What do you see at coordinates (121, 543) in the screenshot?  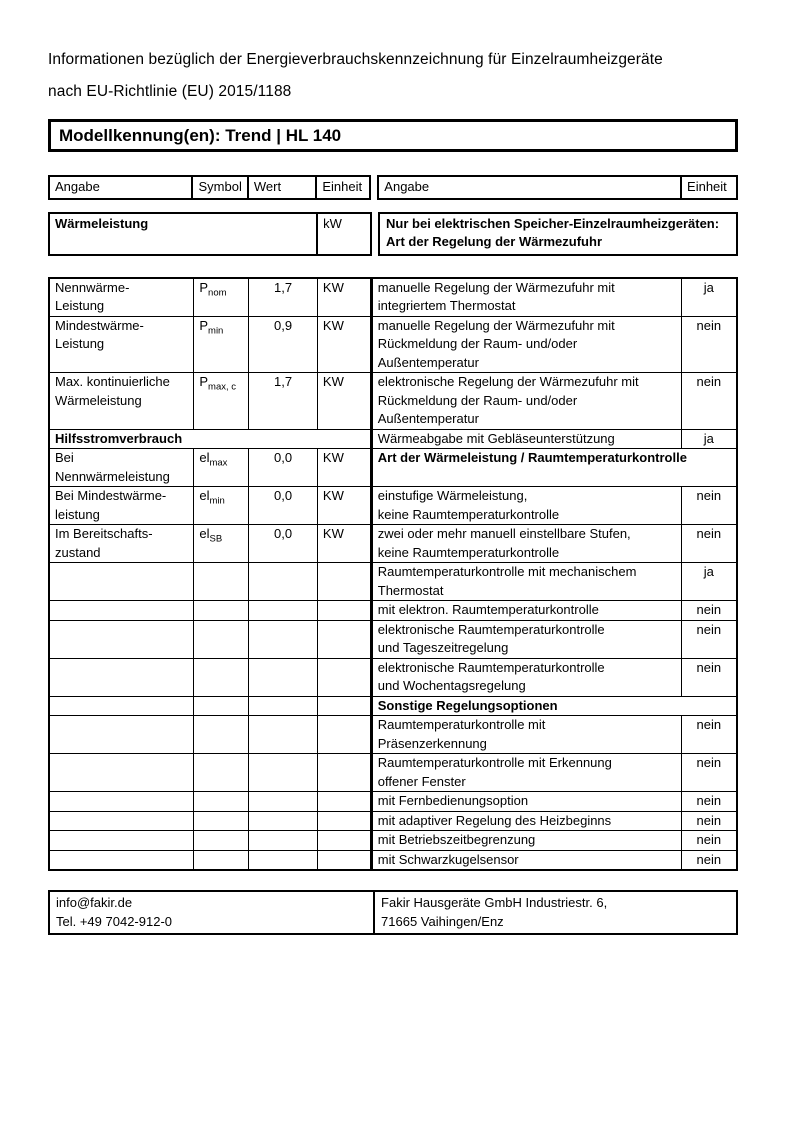 I see `row-label-cell: Im Bereitschafts- zustand` at bounding box center [121, 543].